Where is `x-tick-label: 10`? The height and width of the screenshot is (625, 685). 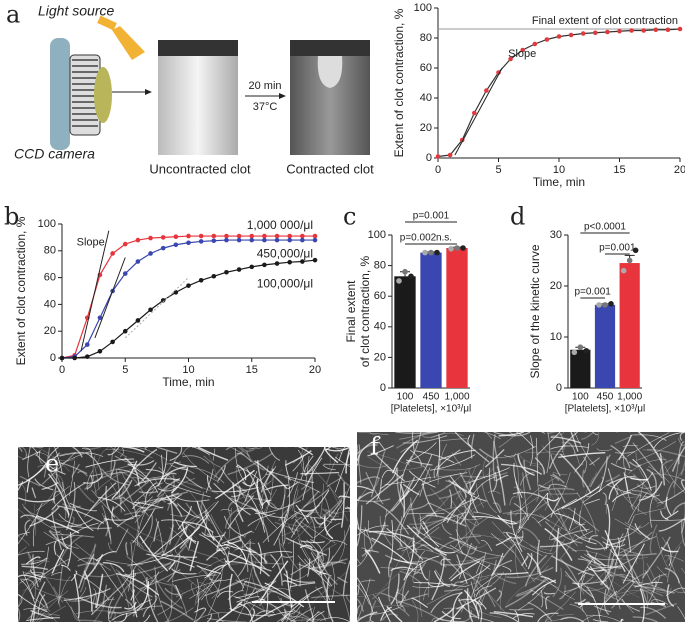
x-tick-label: 10 is located at coordinates (559, 170).